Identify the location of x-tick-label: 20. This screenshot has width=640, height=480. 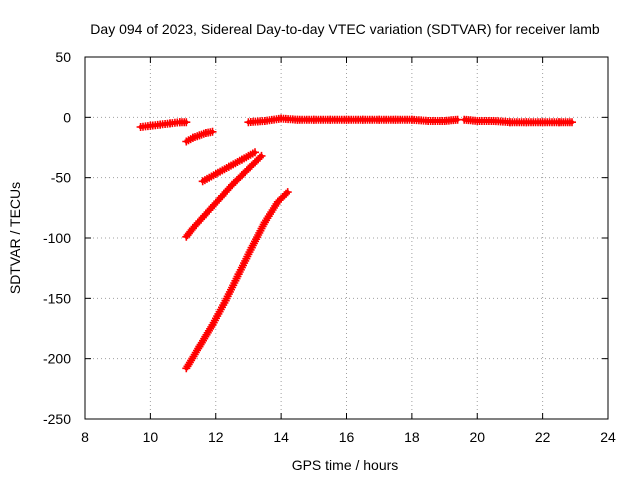
(477, 437).